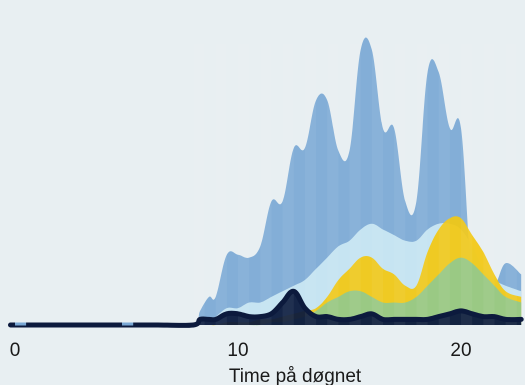 This screenshot has height=385, width=525. What do you see at coordinates (295, 375) in the screenshot?
I see `x-axis-label: Time på døgnet` at bounding box center [295, 375].